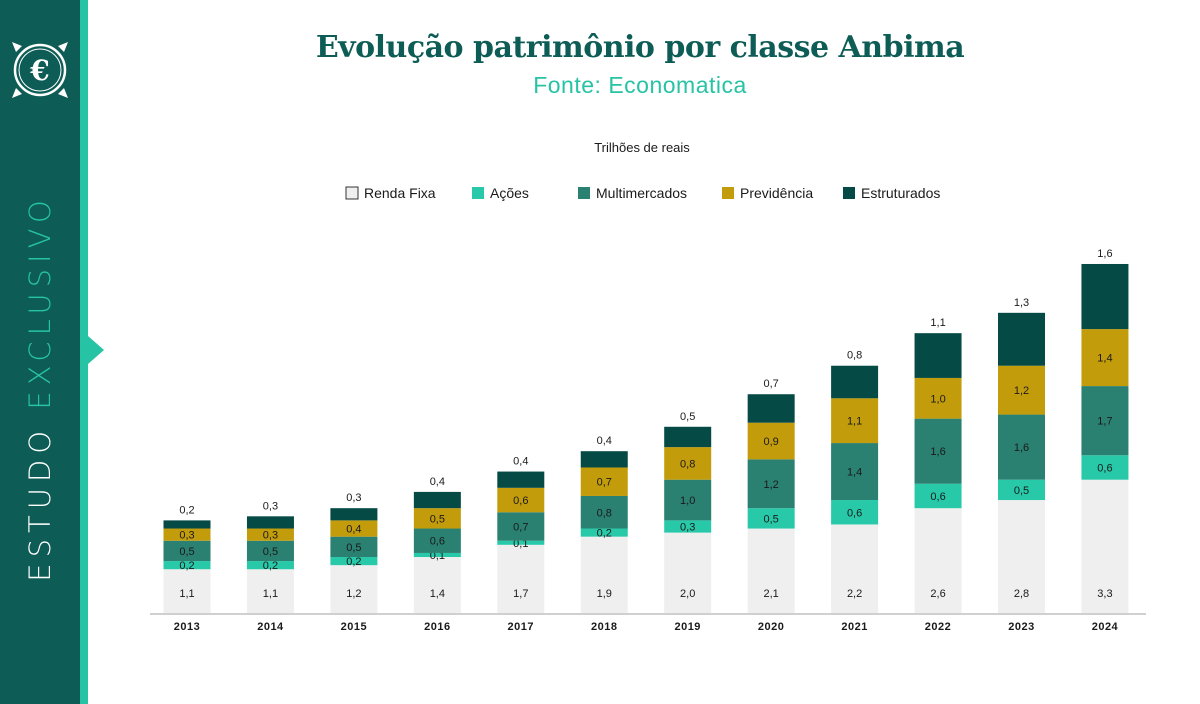  What do you see at coordinates (1104, 254) in the screenshot?
I see `data-label-2024-4: 1,6` at bounding box center [1104, 254].